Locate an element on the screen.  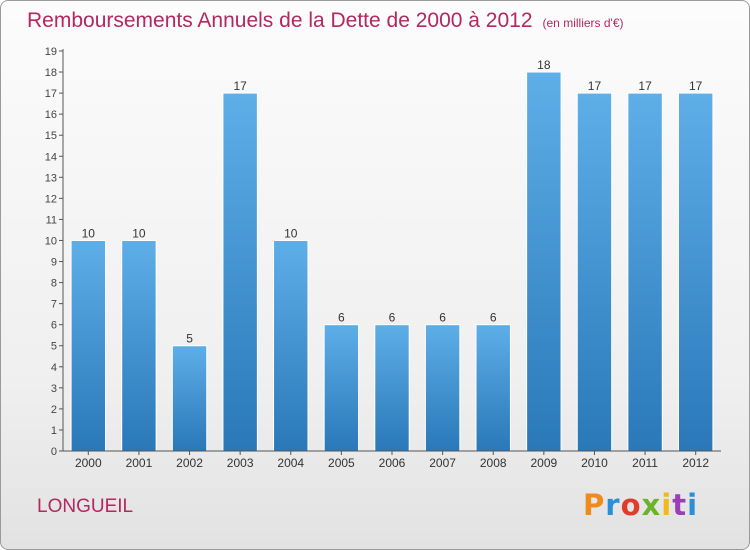
y-tick-label: 2 is located at coordinates (54, 410).